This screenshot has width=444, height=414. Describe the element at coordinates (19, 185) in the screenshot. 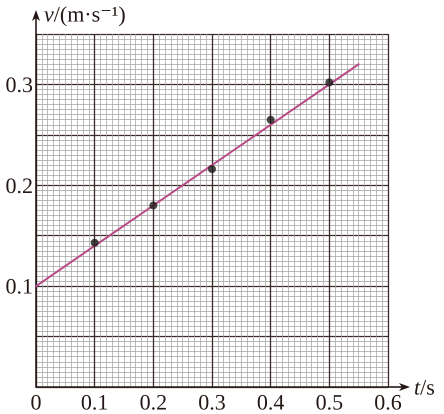

I see `y-tick-label: 0.2` at that location.